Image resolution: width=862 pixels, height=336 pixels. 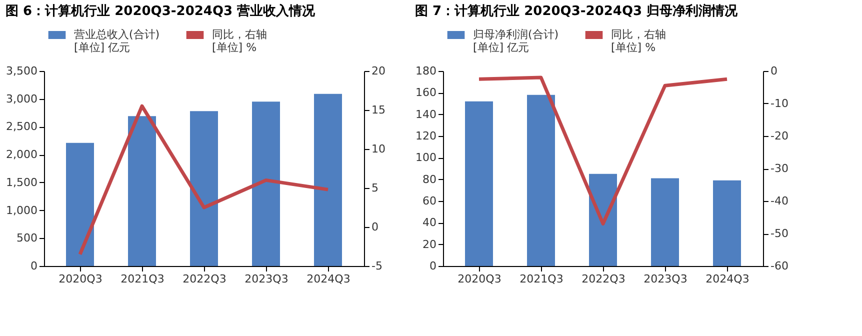 I want to click on y2-tick-label: -10, so click(x=779, y=103).